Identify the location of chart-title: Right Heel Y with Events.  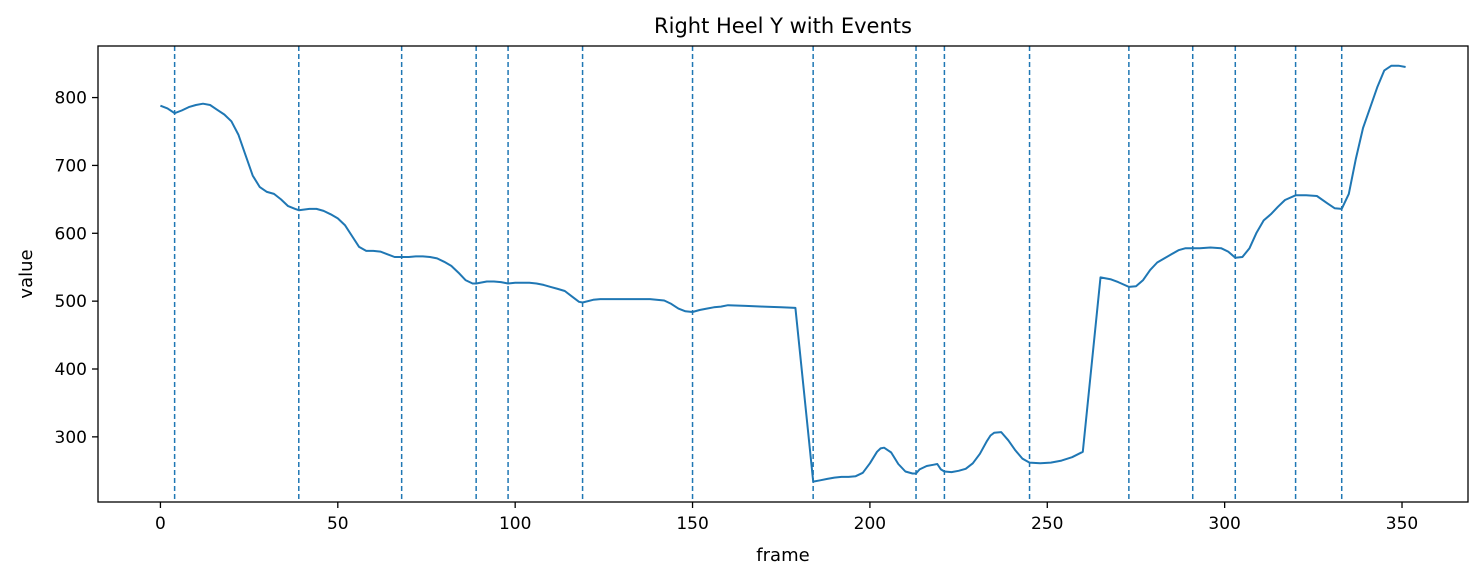
(783, 26).